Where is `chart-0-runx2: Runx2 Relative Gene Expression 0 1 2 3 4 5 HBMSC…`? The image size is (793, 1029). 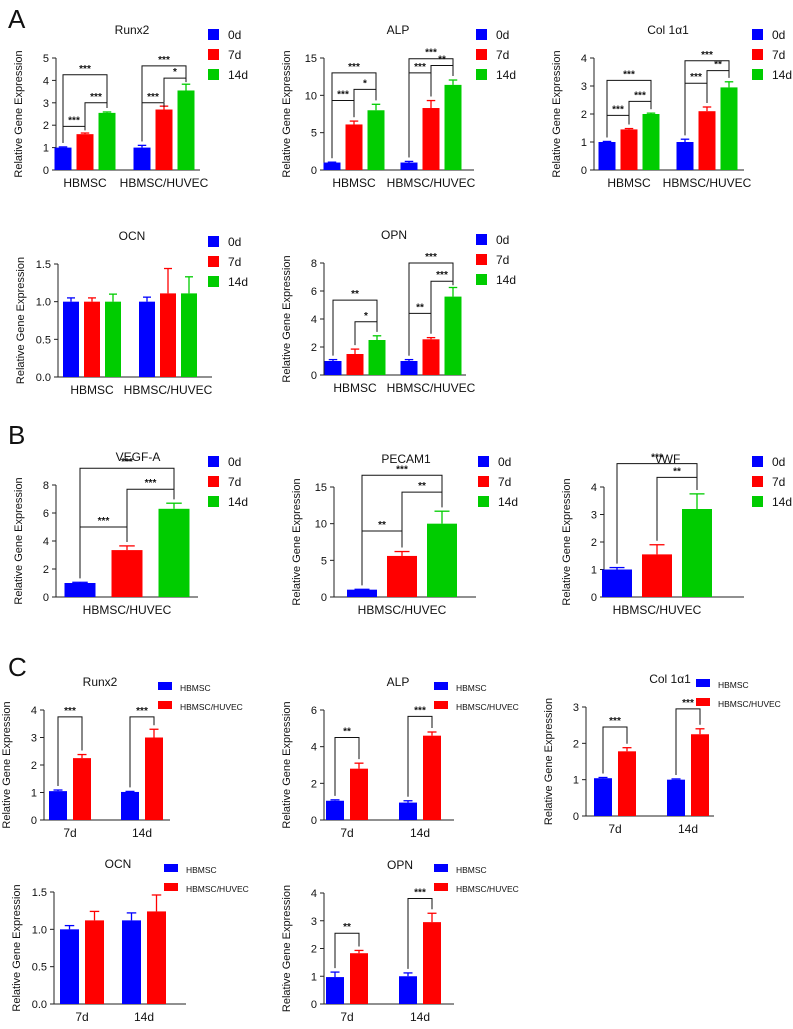
chart-0-runx2: Runx2 Relative Gene Expression 0 1 2 3 4 5 HBMSC… is located at coordinates (130, 106).